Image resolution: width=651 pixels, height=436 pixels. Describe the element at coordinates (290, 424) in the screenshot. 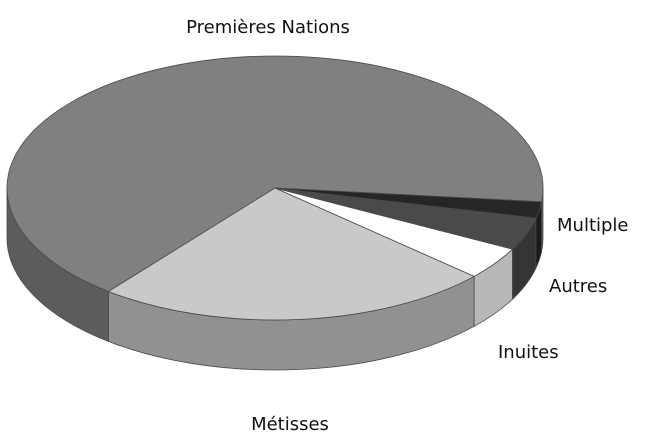

I see `slice-label: Métisses` at that location.